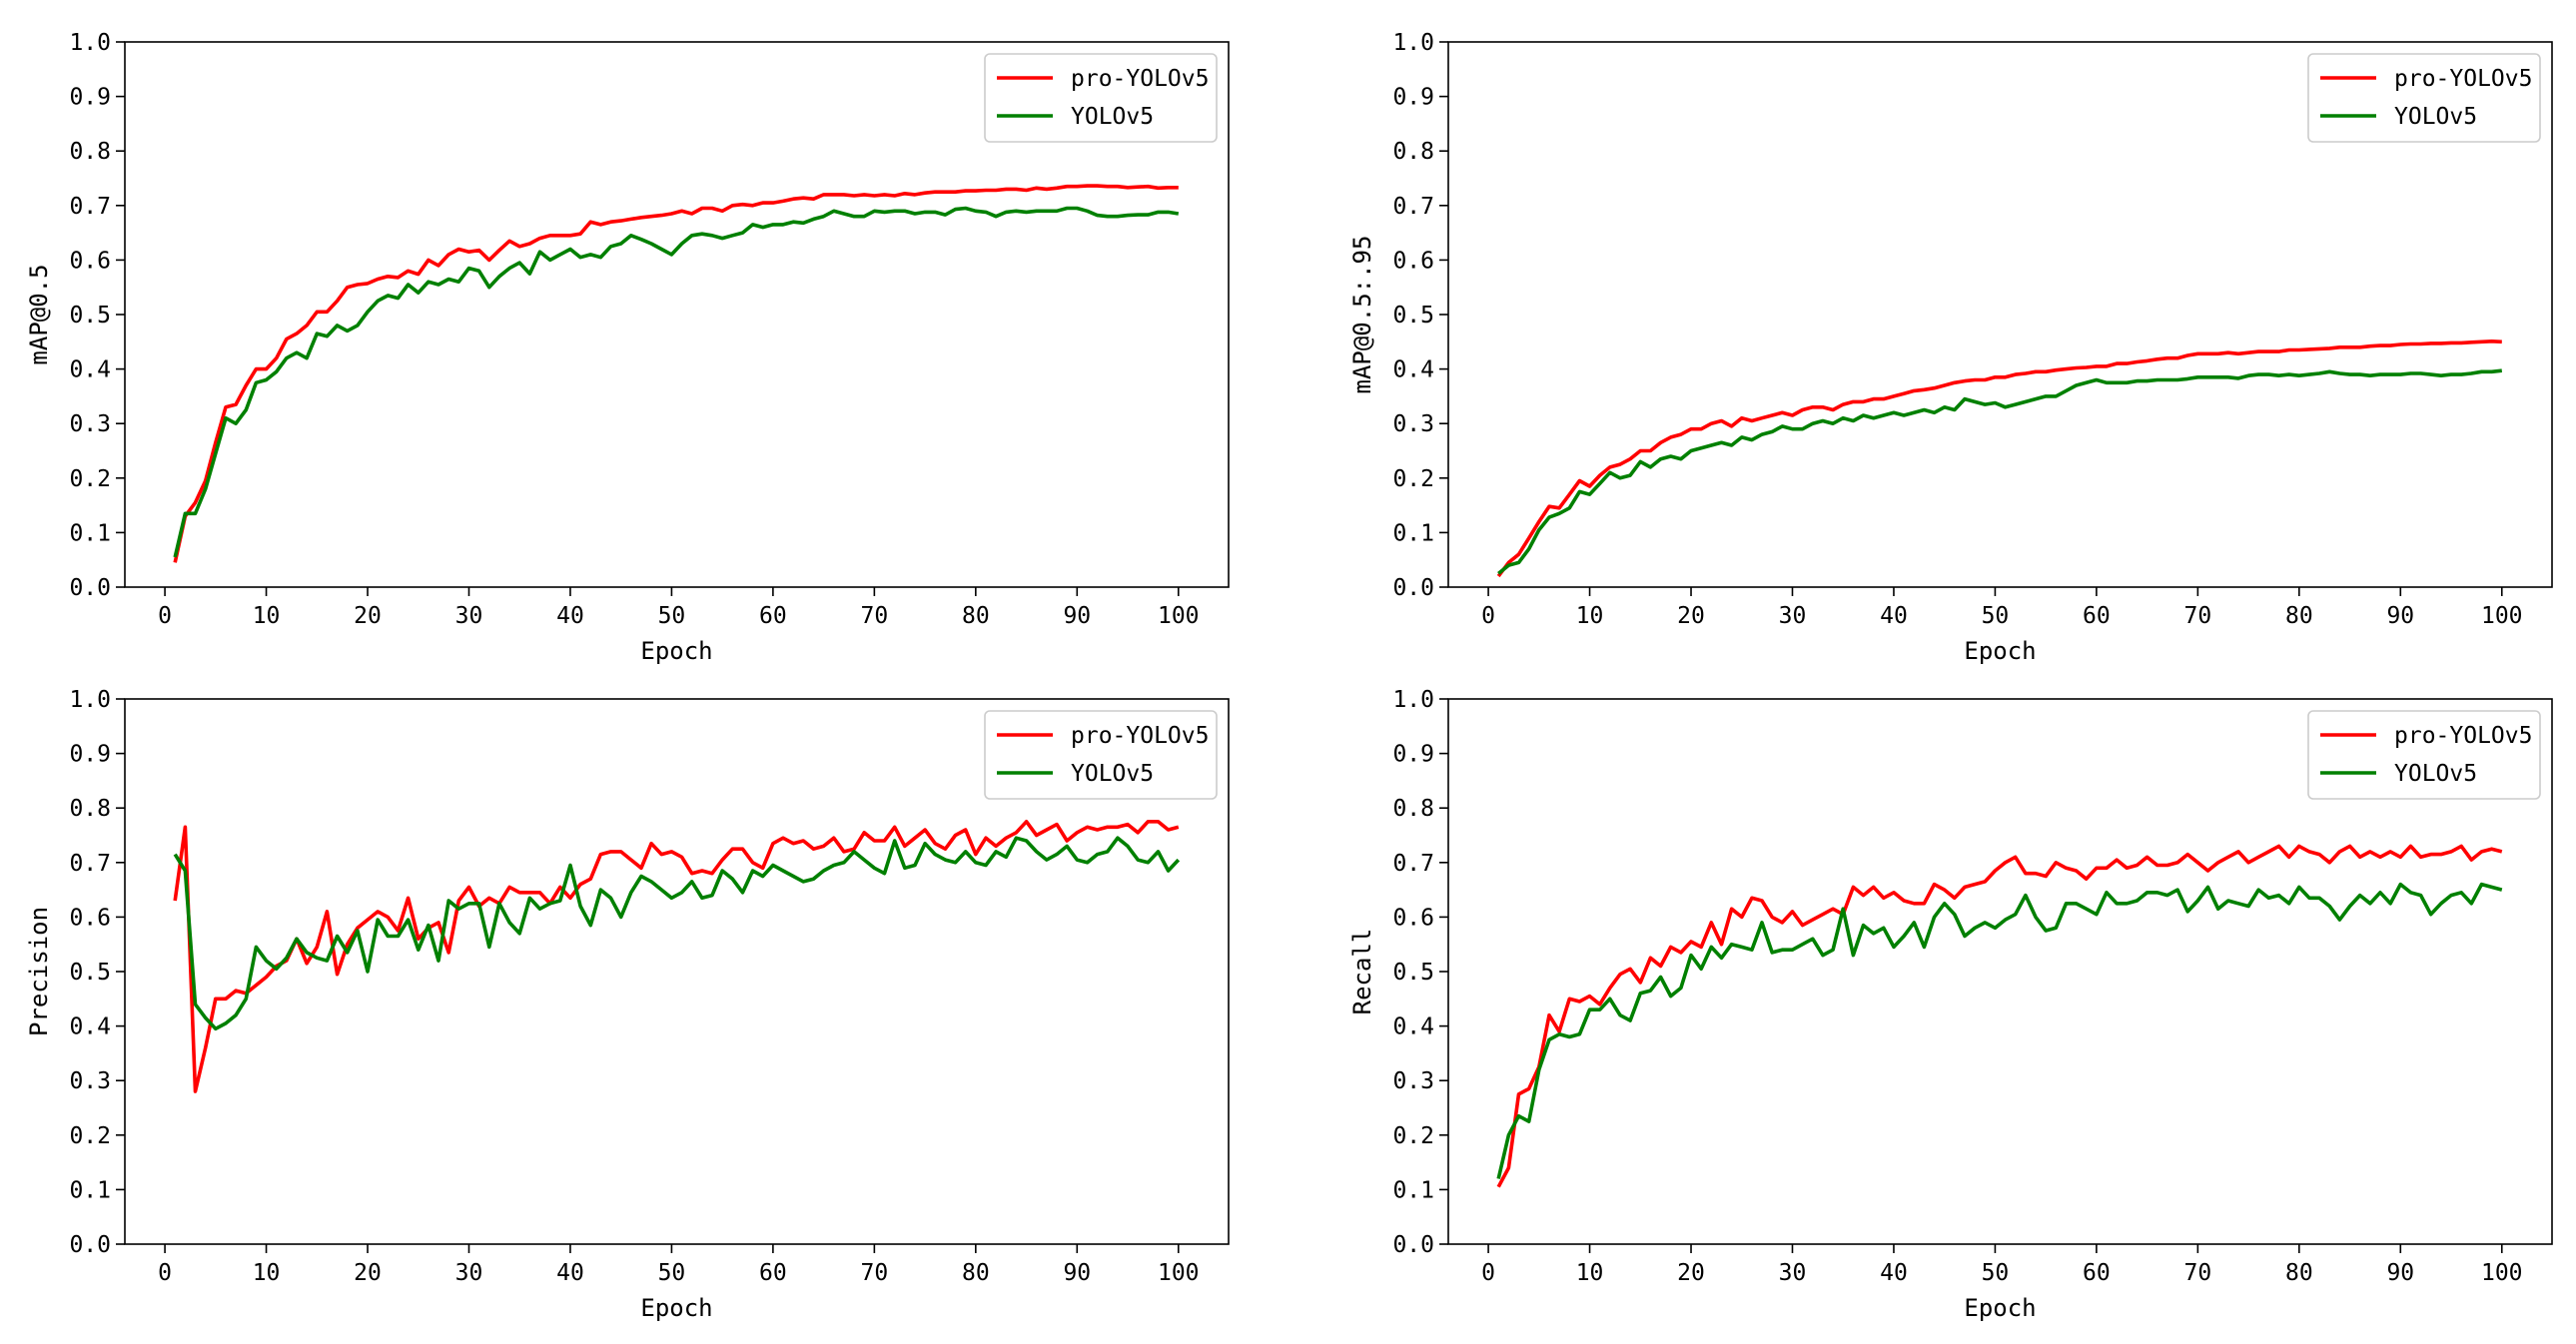  What do you see at coordinates (1362, 972) in the screenshot?
I see `y-axis-label: Recall` at bounding box center [1362, 972].